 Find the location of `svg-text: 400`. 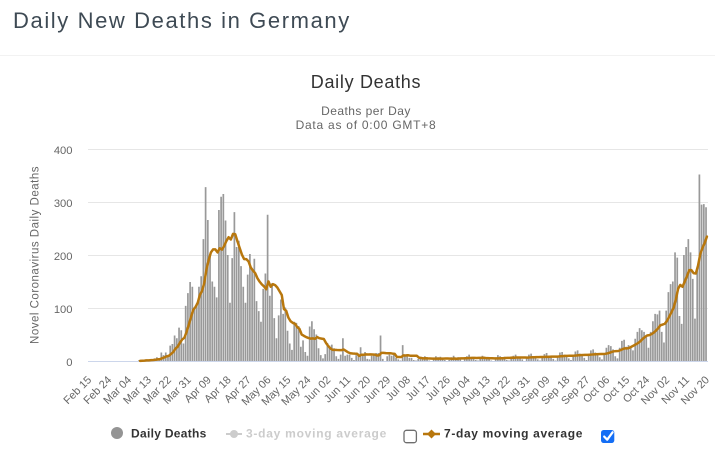

svg-text: 400 is located at coordinates (63, 151).